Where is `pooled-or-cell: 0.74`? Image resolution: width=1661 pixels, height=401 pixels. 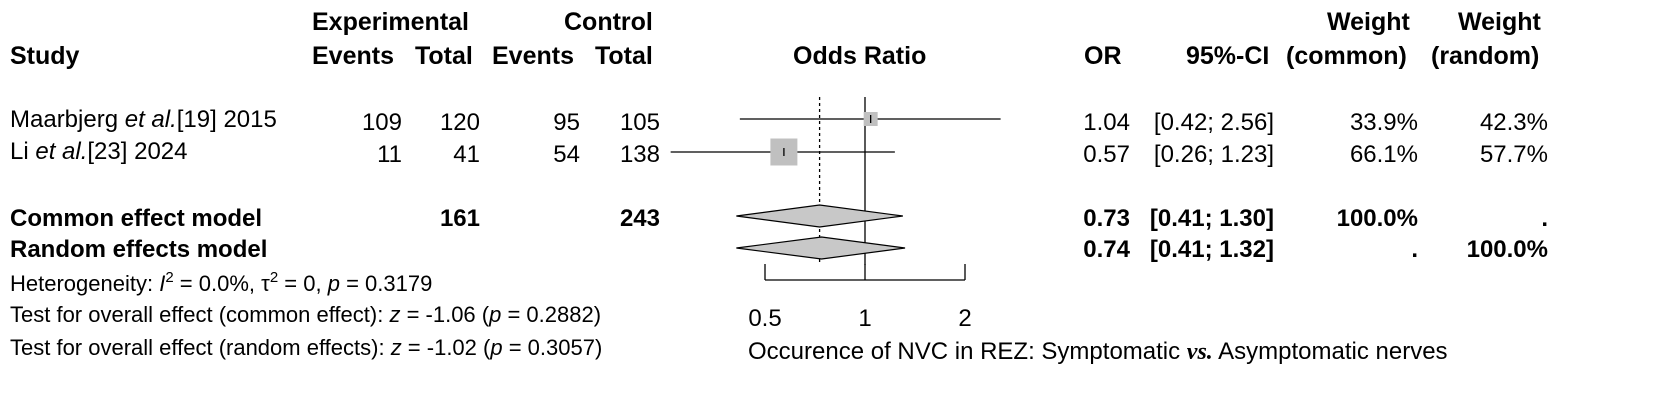
pooled-or-cell: 0.74 is located at coordinates (1106, 249).